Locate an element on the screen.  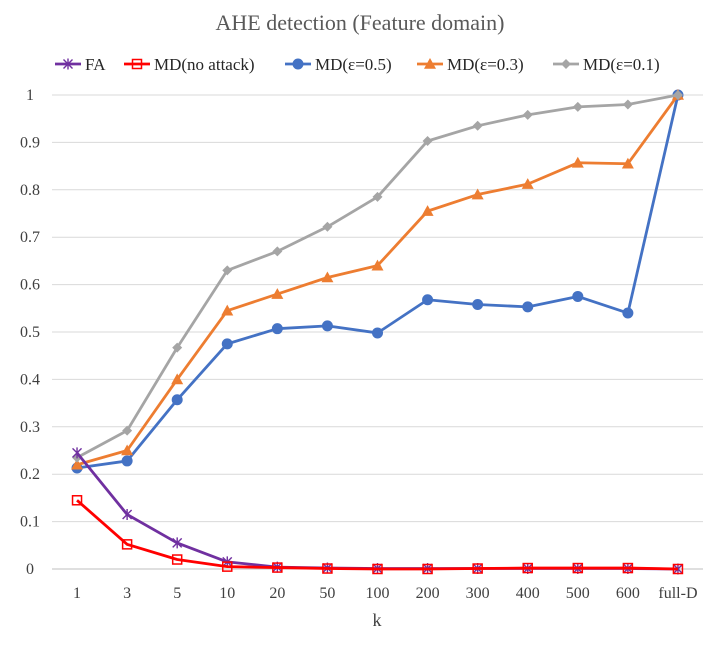
legend-item: MD(ε=0.3) is located at coordinates (470, 64).